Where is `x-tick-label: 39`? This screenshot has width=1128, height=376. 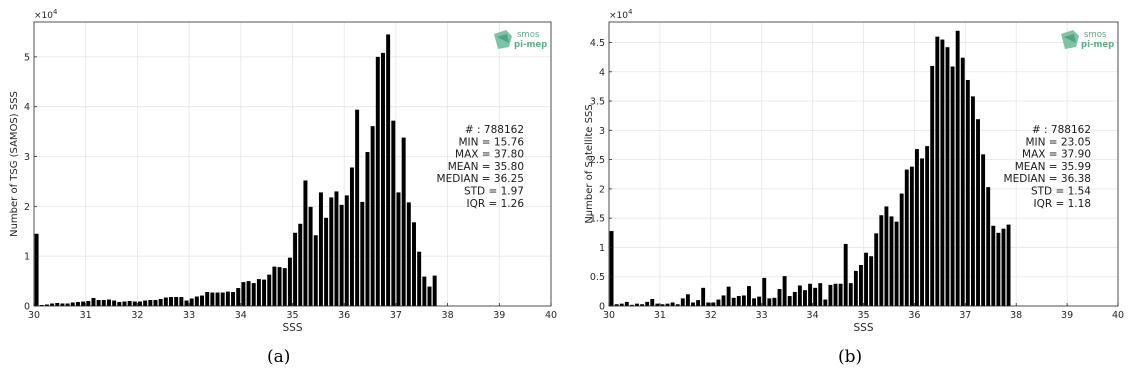 x-tick-label: 39 is located at coordinates (1067, 315).